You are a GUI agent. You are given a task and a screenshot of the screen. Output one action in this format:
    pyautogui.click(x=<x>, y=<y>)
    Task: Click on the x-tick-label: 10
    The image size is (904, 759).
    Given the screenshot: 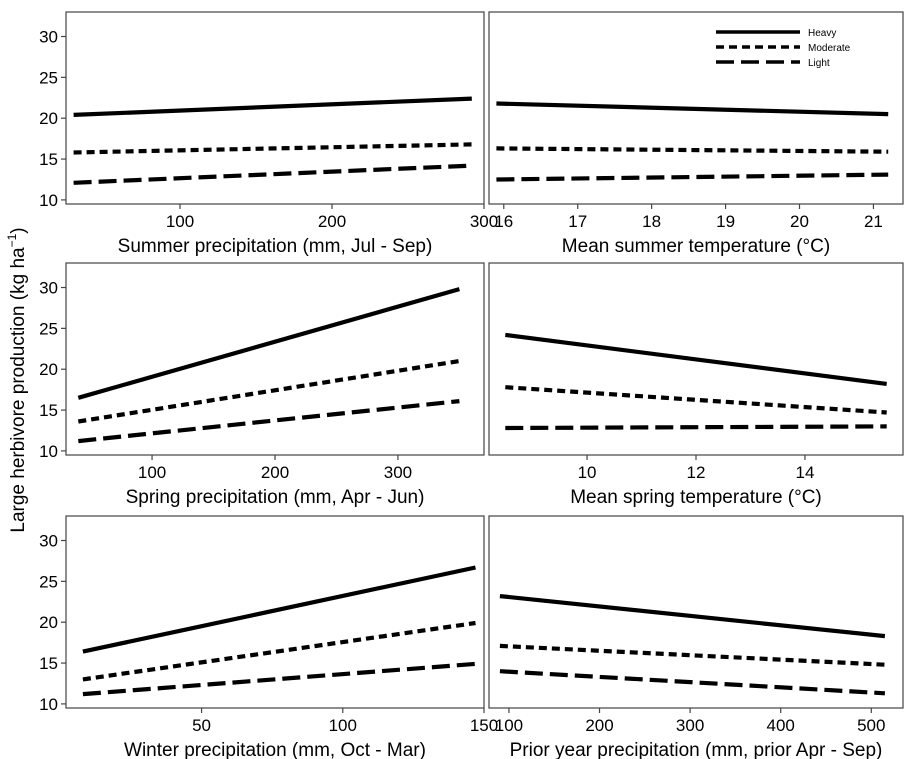 What is the action you would take?
    pyautogui.click(x=587, y=472)
    